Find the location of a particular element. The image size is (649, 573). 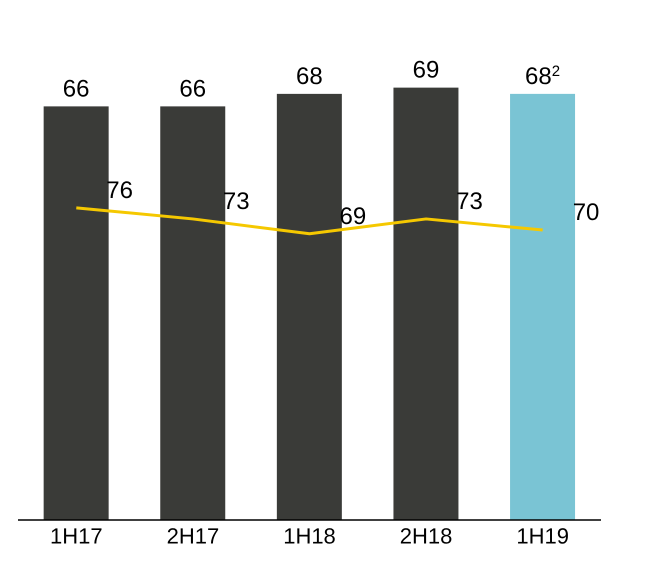

x-tick-label: 1H17 is located at coordinates (76, 536).